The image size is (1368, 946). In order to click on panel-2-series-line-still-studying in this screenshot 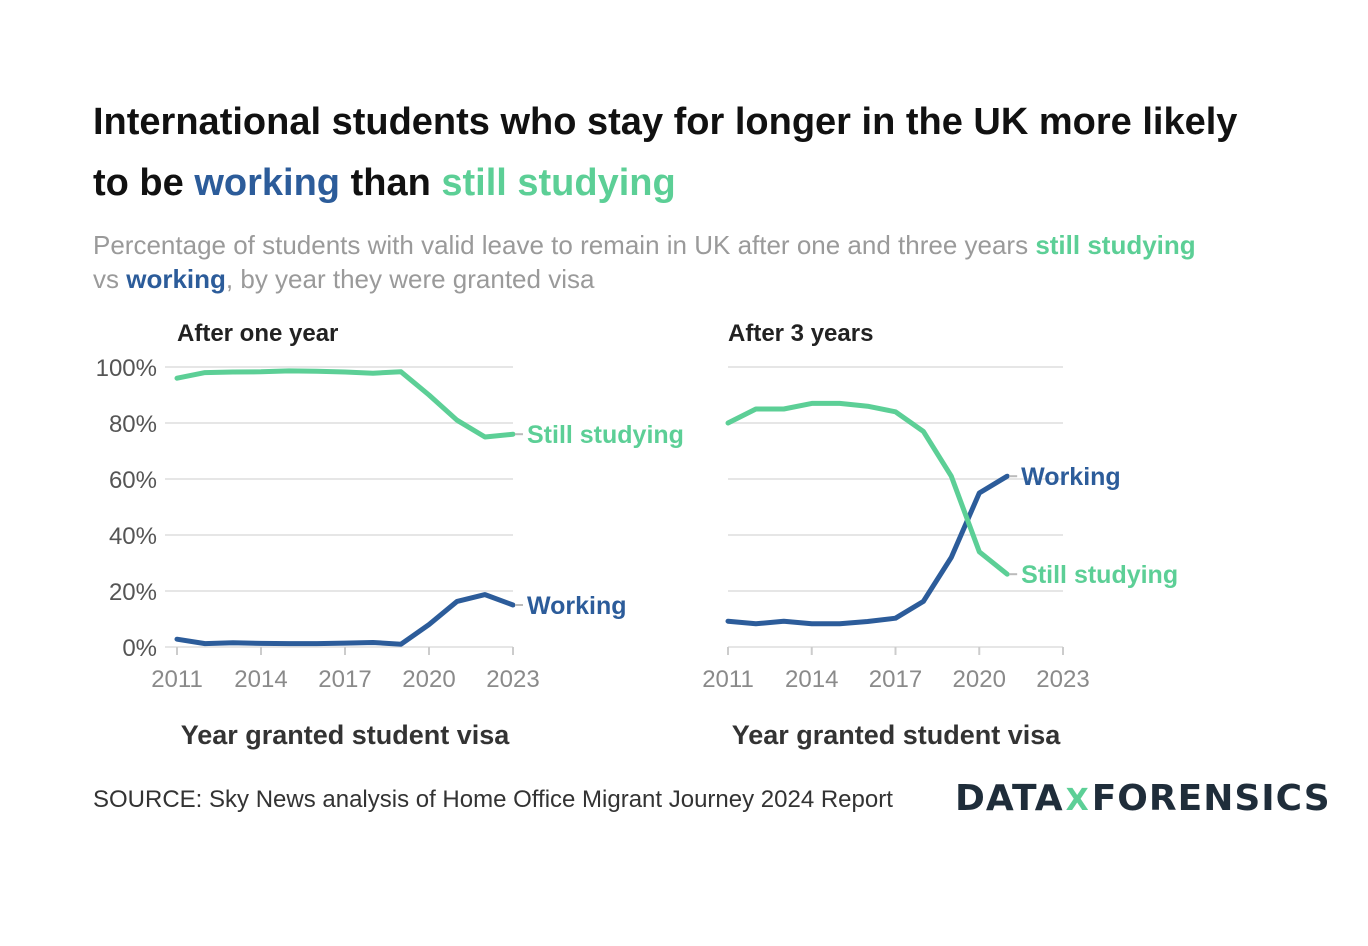, I will do `click(867, 488)`.